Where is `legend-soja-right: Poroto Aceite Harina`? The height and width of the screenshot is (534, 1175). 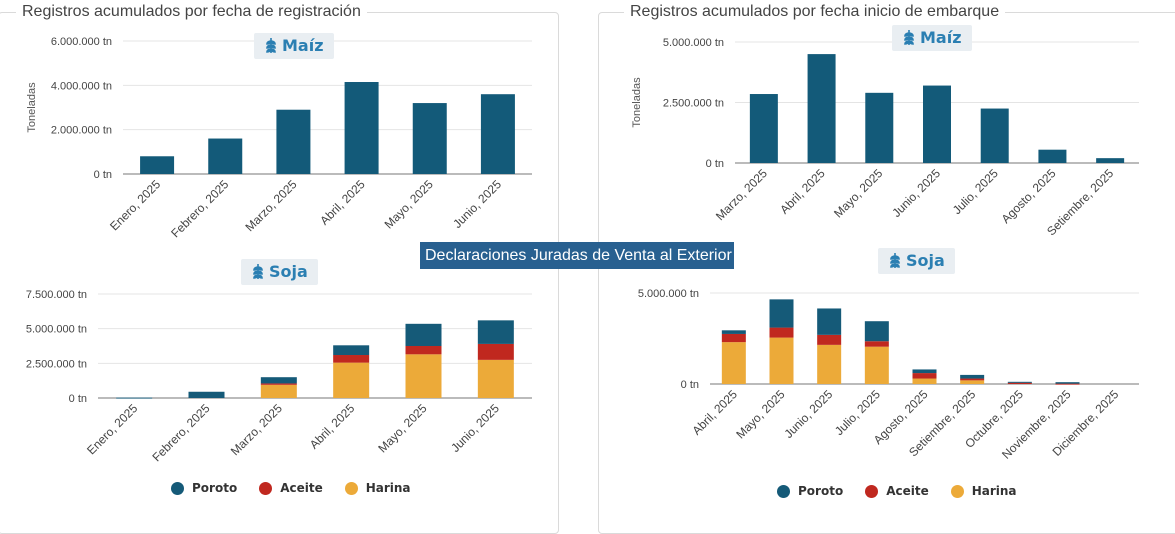 legend-soja-right: Poroto Aceite Harina is located at coordinates (897, 491).